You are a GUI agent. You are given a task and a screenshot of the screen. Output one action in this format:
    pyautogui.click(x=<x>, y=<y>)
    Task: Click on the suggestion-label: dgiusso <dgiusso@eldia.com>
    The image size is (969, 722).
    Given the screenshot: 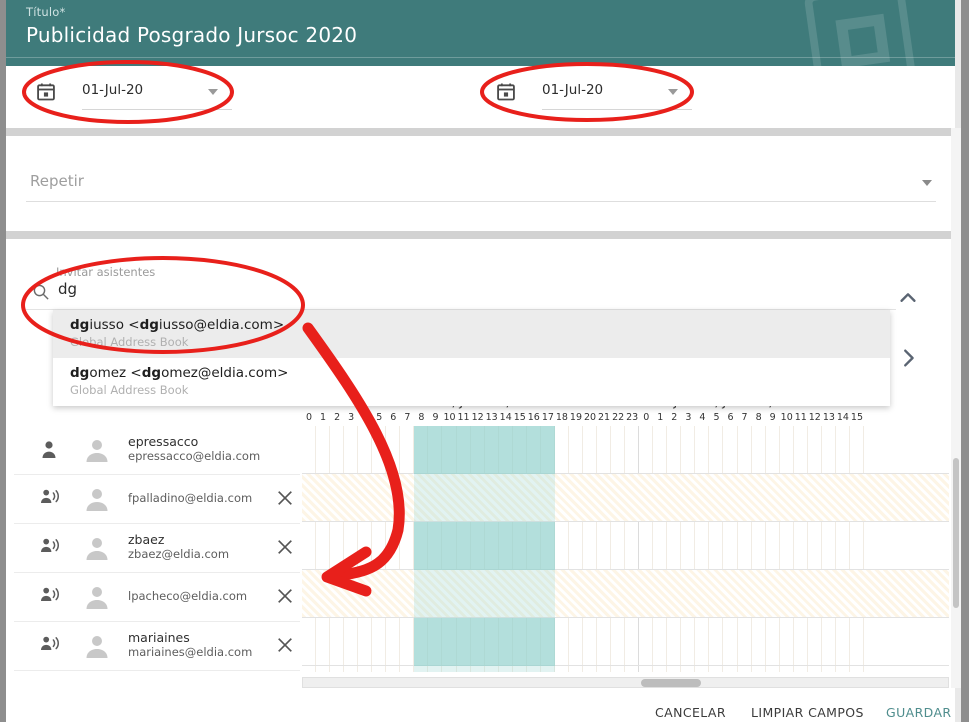 What is the action you would take?
    pyautogui.click(x=480, y=325)
    